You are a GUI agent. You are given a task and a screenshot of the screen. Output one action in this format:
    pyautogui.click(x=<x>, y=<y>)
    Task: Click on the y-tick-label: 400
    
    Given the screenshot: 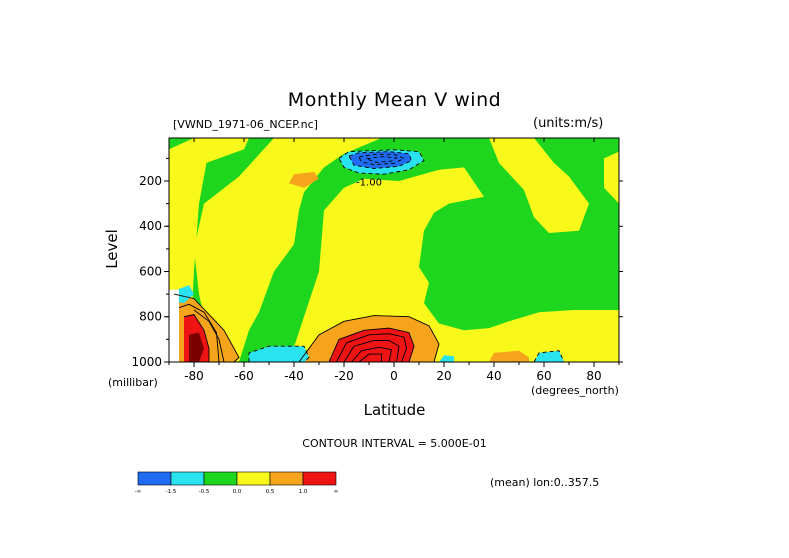 What is the action you would take?
    pyautogui.click(x=150, y=226)
    